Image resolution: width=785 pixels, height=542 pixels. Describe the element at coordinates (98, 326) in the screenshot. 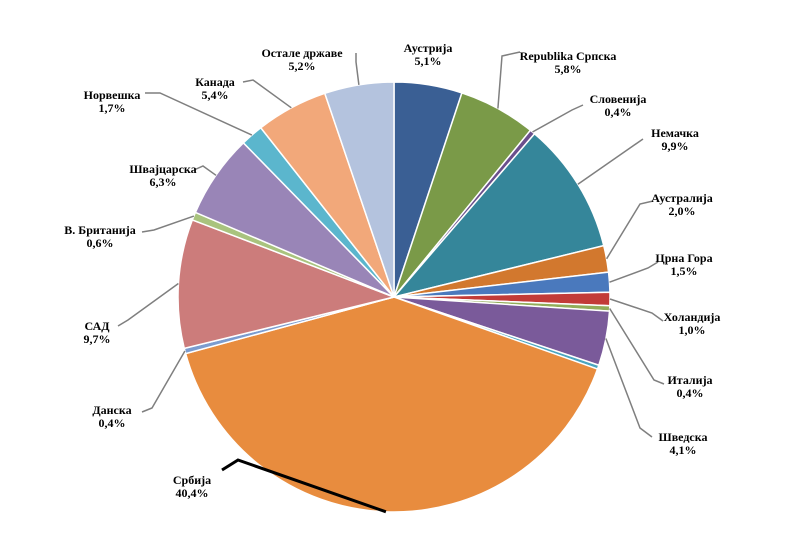

I see `slice-label: САД` at that location.